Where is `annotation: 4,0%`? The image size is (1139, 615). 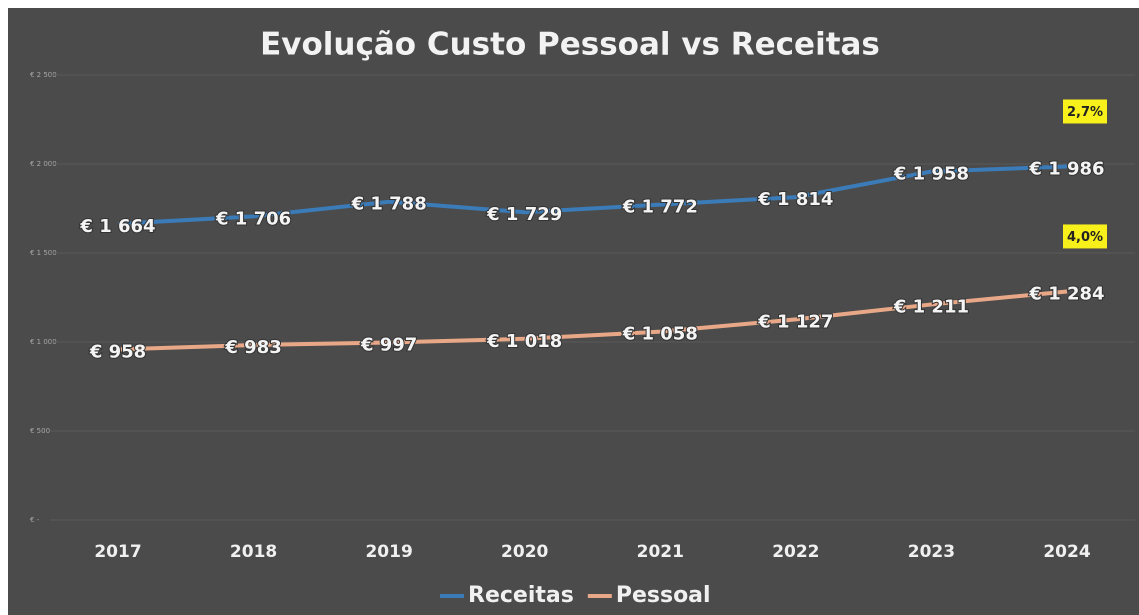
annotation: 4,0% is located at coordinates (1085, 237).